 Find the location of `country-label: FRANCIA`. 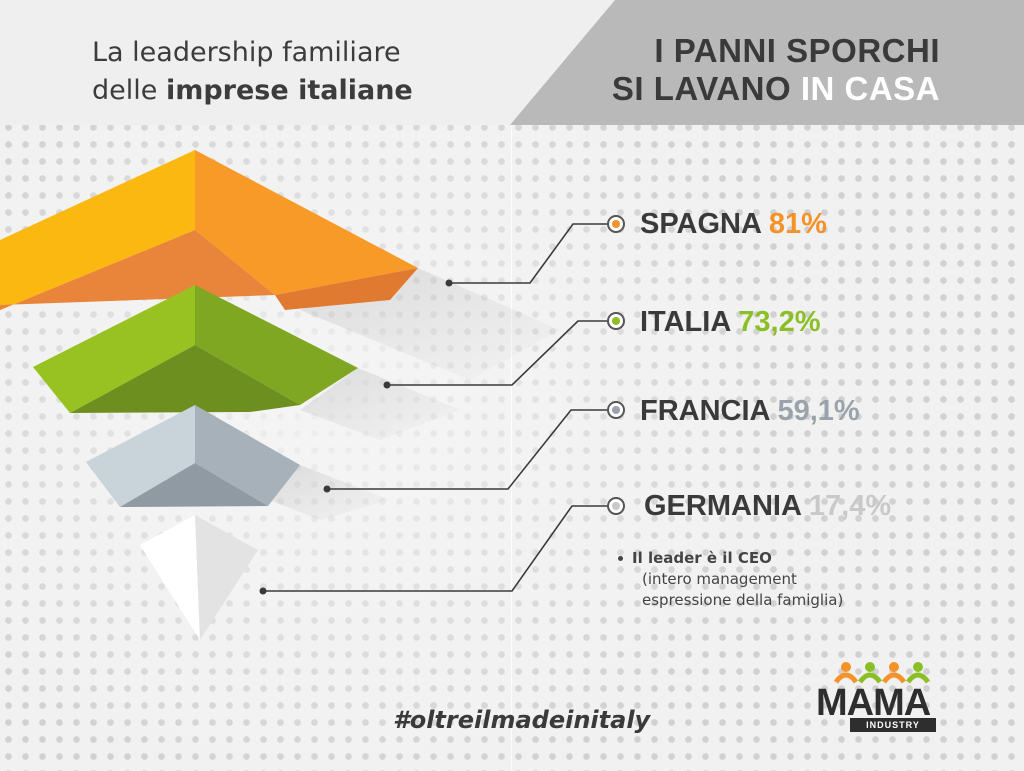

country-label: FRANCIA is located at coordinates (705, 411).